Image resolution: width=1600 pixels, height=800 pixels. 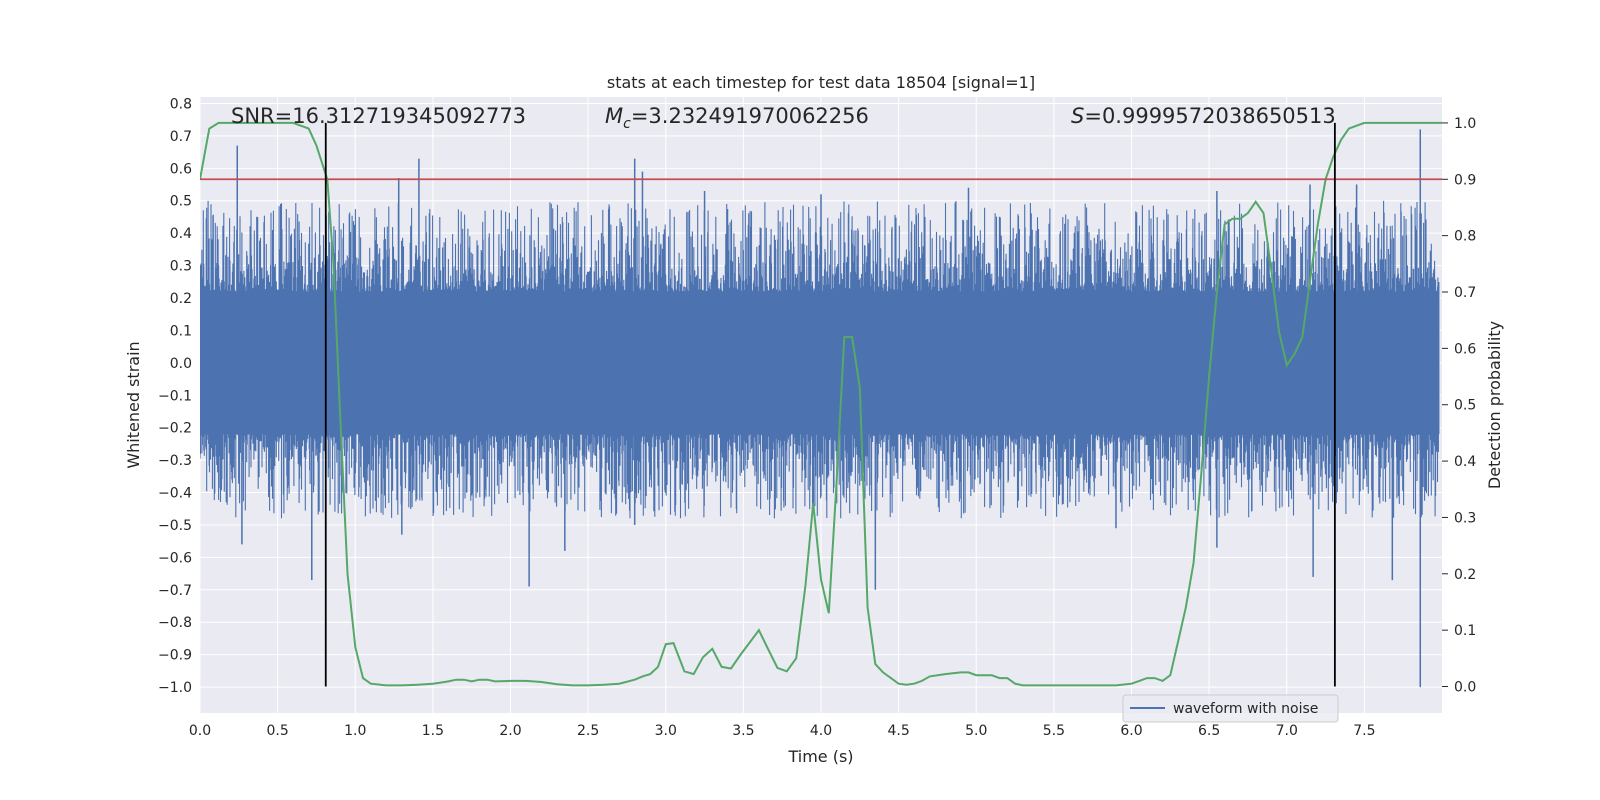 I want to click on chirp-mass-subscript: c, so click(x=627, y=124).